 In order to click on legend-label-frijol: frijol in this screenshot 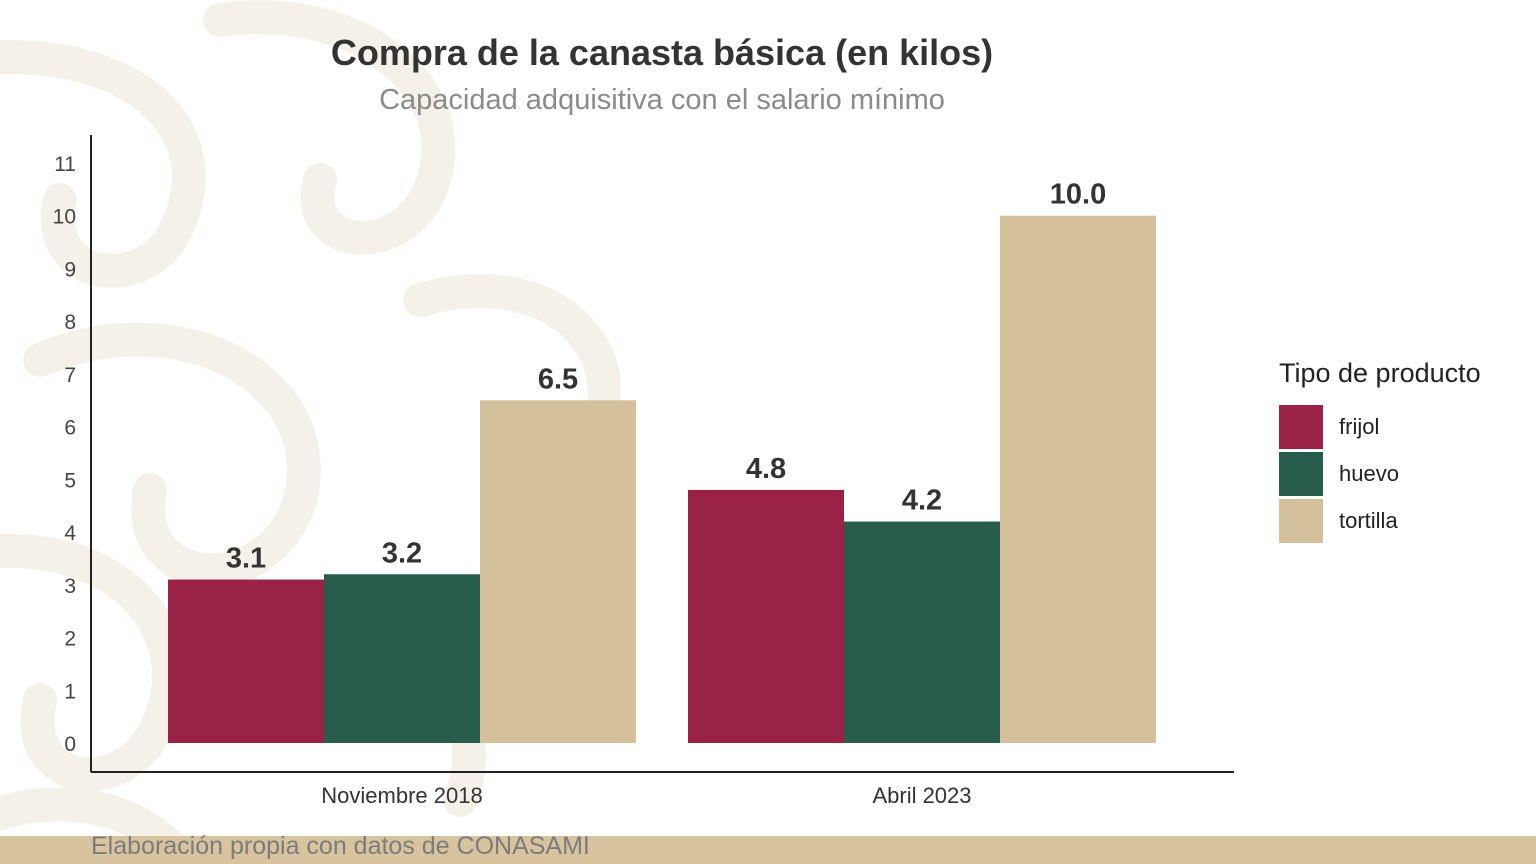, I will do `click(1359, 426)`.